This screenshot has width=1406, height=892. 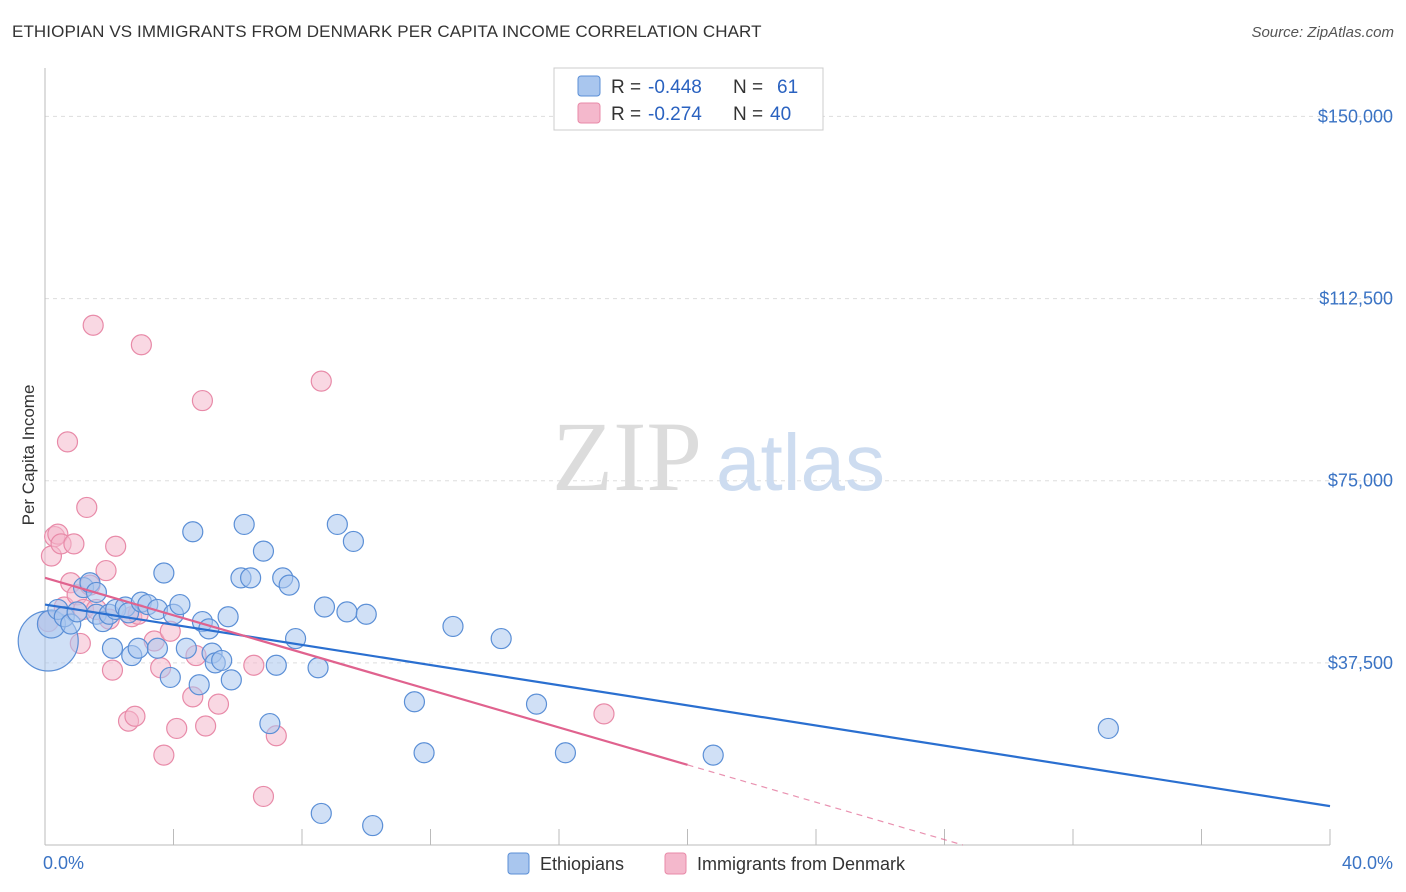 What do you see at coordinates (589, 86) in the screenshot?
I see `legend-swatch-ethiopians` at bounding box center [589, 86].